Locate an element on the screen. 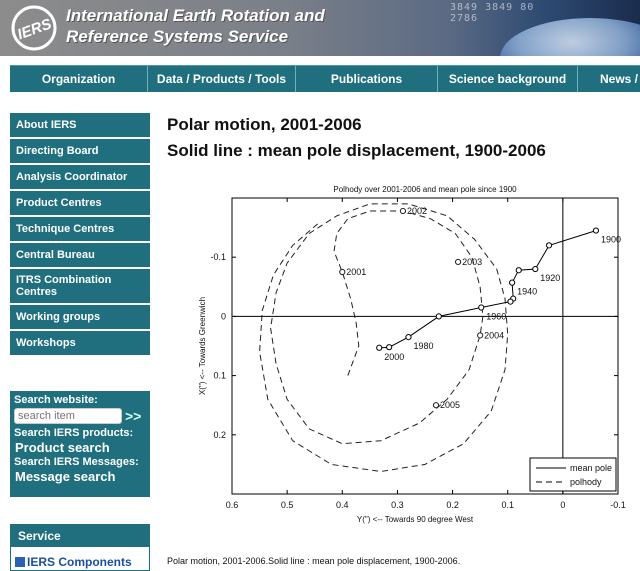 The width and height of the screenshot is (640, 571). search-website-label: Search website: is located at coordinates (56, 400).